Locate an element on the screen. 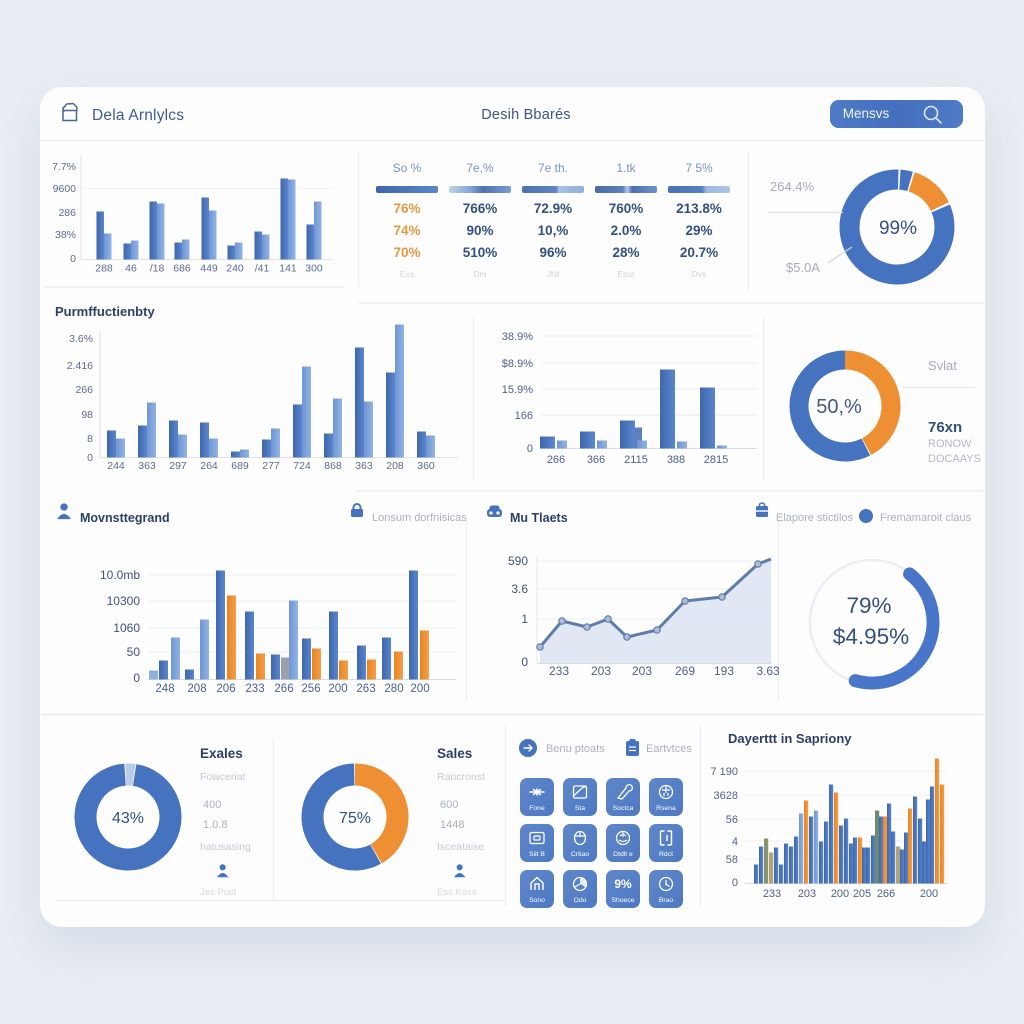 This screenshot has height=1024, width=1024. svg-text: 38% is located at coordinates (65, 235).